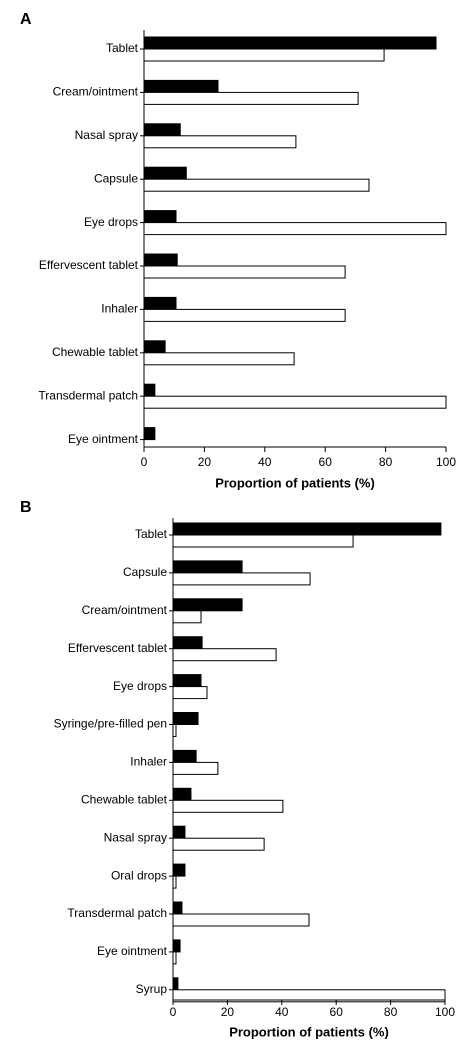 This screenshot has width=474, height=1057. I want to click on panel-label: A, so click(26, 19).